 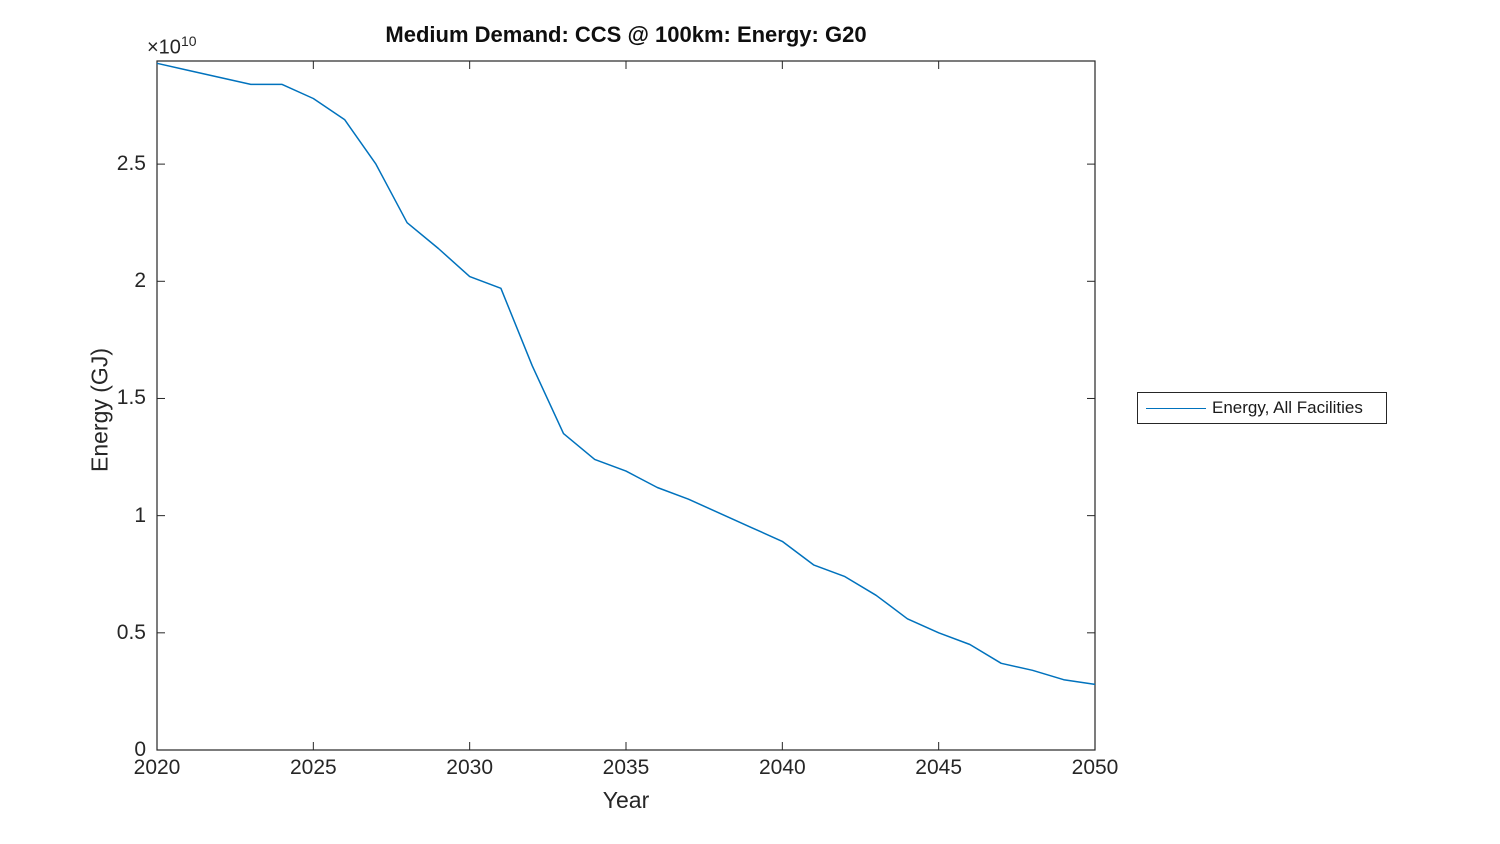 I want to click on x-tick-label: 2040, so click(x=782, y=767).